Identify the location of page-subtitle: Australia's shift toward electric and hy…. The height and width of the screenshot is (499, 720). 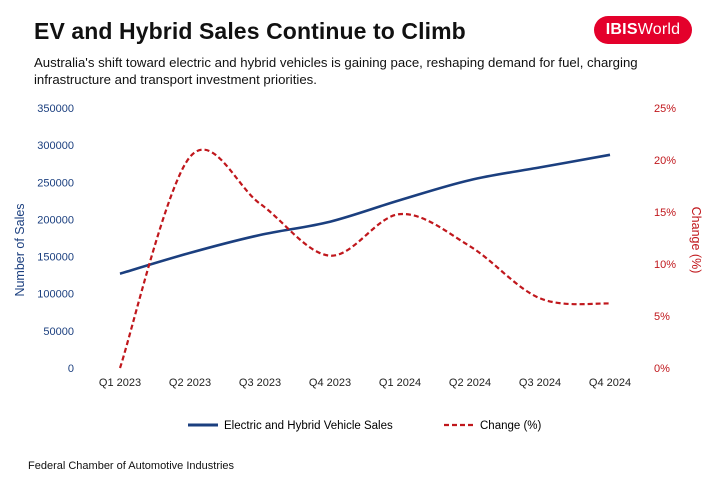
(336, 71).